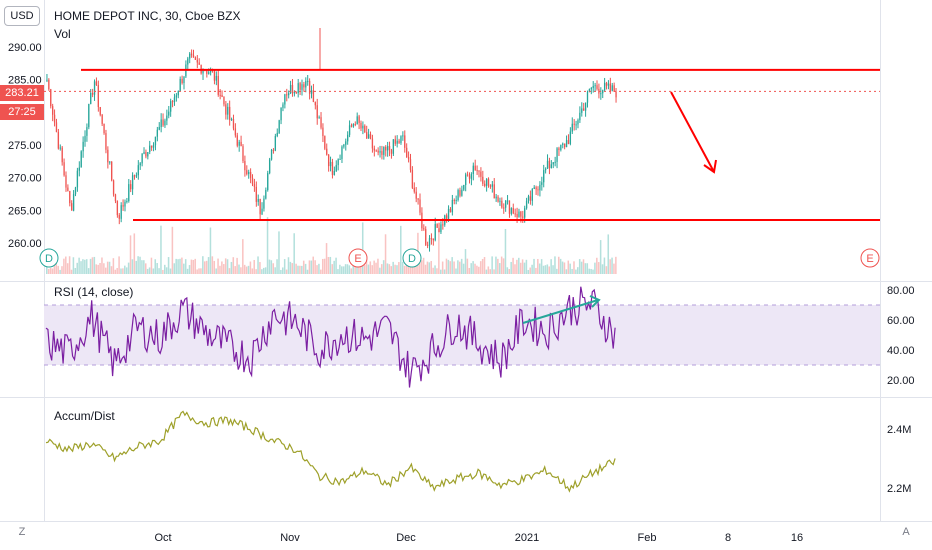  What do you see at coordinates (22, 532) in the screenshot?
I see `zoom-button: Z` at bounding box center [22, 532].